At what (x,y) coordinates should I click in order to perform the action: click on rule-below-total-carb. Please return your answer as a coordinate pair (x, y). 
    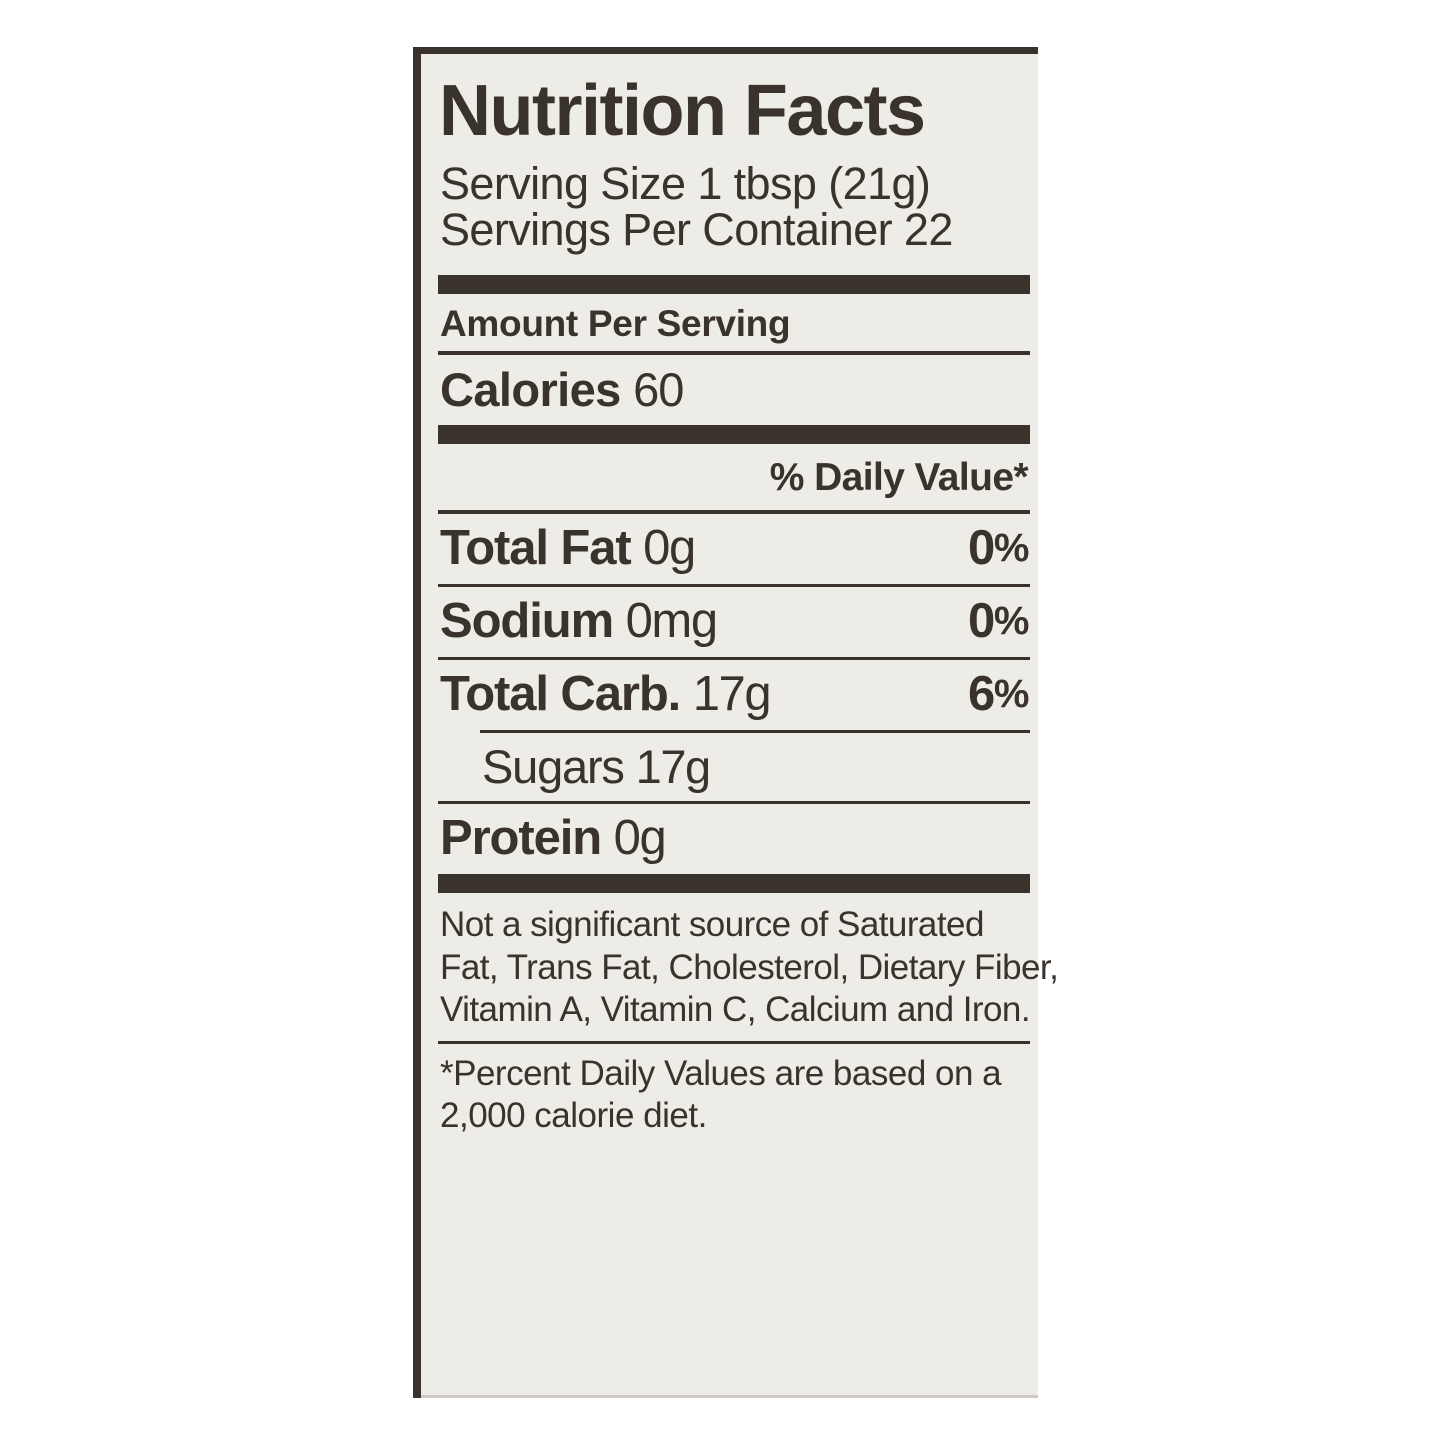
    Looking at the image, I should click on (755, 732).